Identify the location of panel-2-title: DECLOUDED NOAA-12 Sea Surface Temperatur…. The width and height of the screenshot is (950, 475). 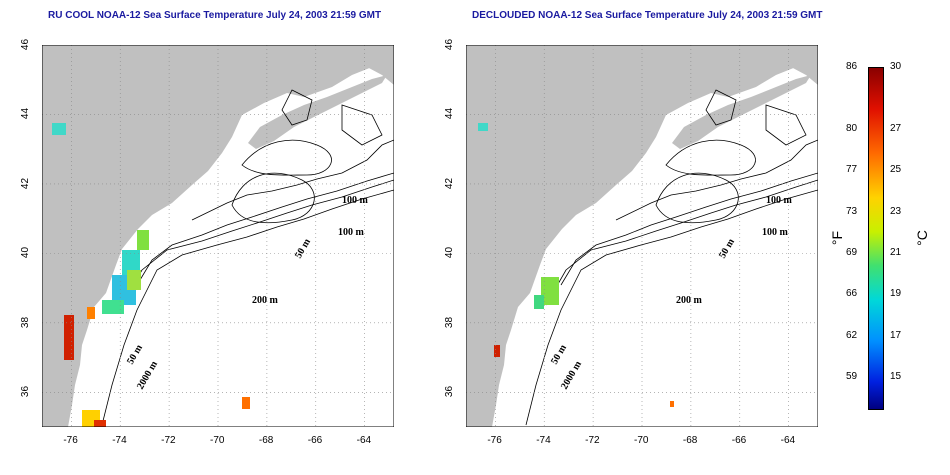
(647, 15).